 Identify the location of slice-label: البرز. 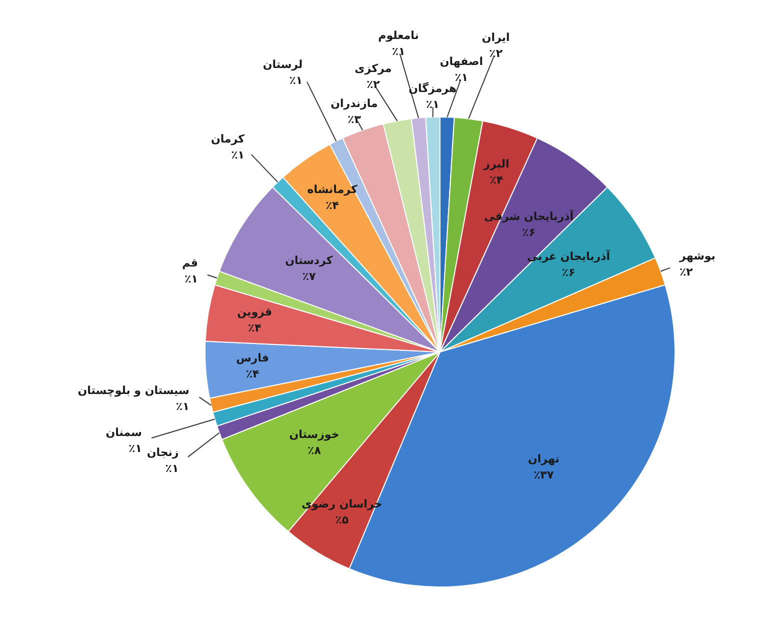
(496, 164).